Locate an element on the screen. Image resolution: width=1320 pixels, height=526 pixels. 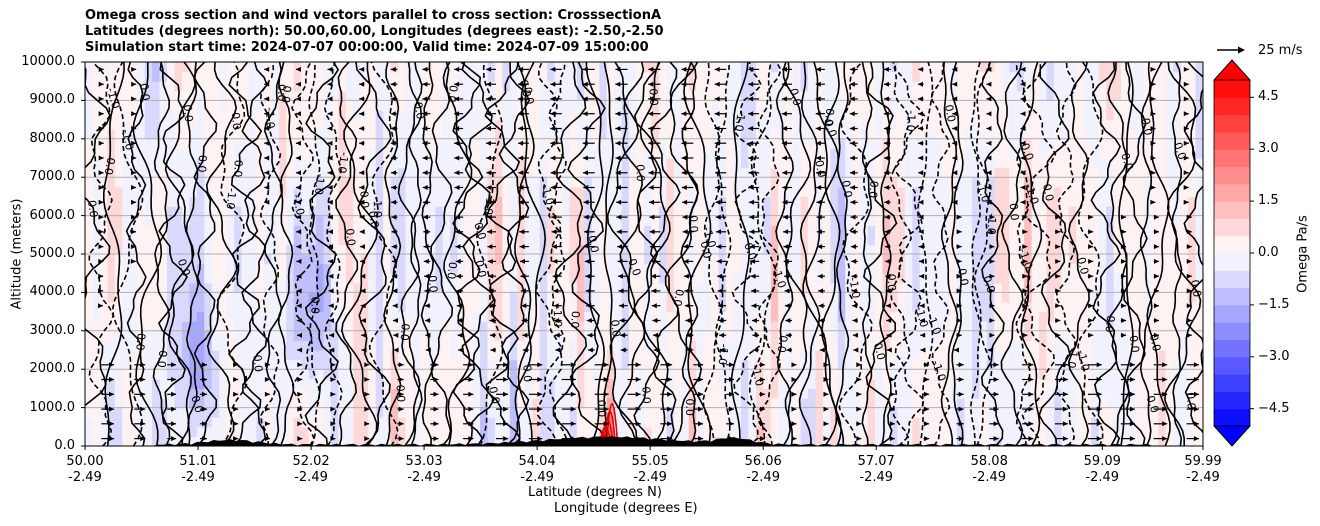
y-tick-label: 10000.0 is located at coordinates (48, 61).